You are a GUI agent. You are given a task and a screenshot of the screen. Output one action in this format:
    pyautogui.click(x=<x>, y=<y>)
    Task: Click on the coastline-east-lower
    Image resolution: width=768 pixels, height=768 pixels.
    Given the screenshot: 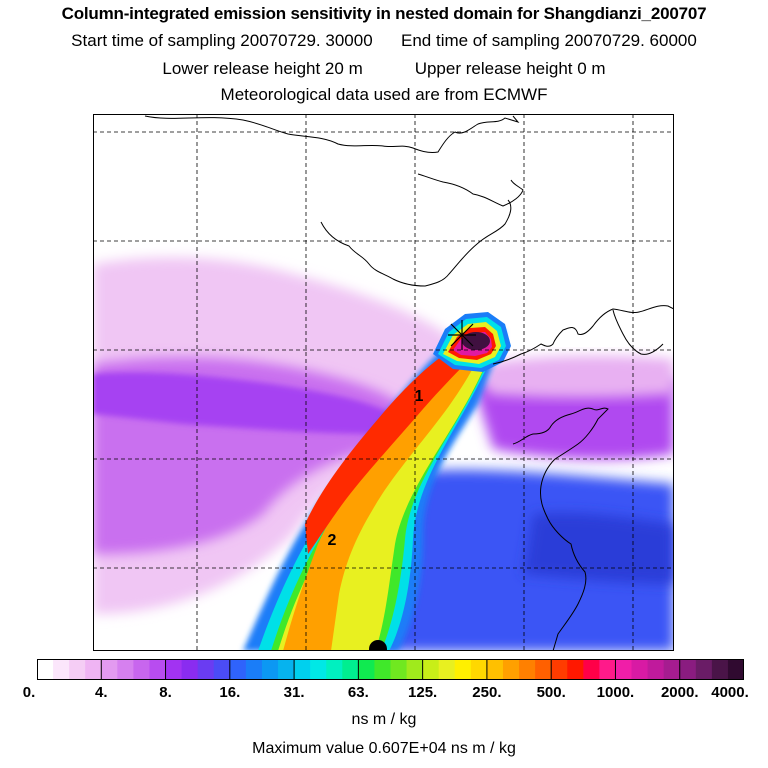 What is the action you would take?
    pyautogui.click(x=560, y=529)
    